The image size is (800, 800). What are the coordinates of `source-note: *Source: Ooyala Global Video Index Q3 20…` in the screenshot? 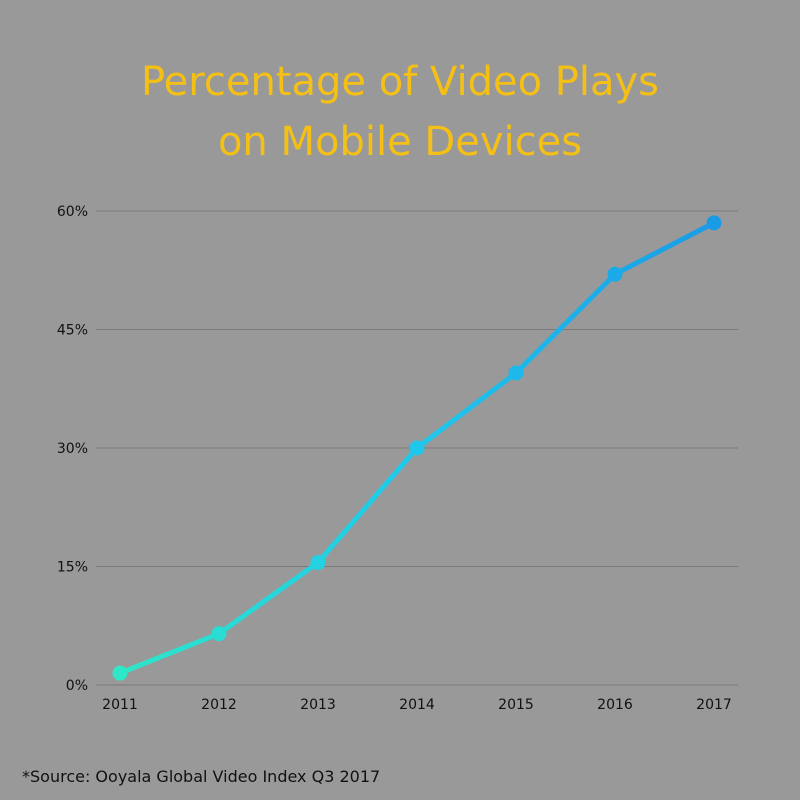 It's located at (201, 776).